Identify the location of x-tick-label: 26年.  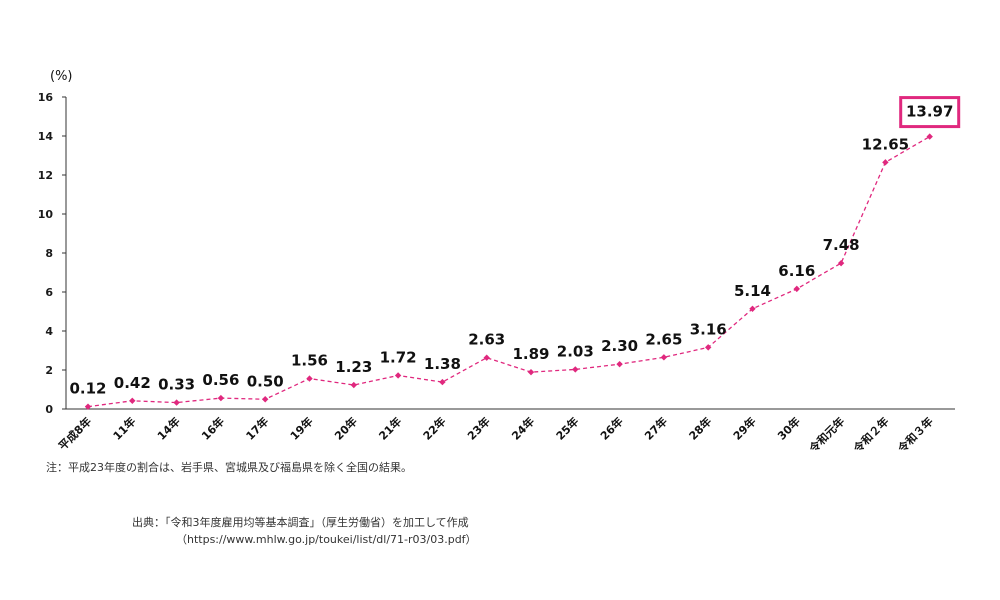
(611, 428).